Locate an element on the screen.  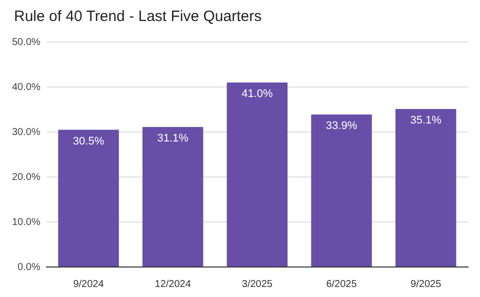
x-tick-label: 6/2025 is located at coordinates (342, 284).